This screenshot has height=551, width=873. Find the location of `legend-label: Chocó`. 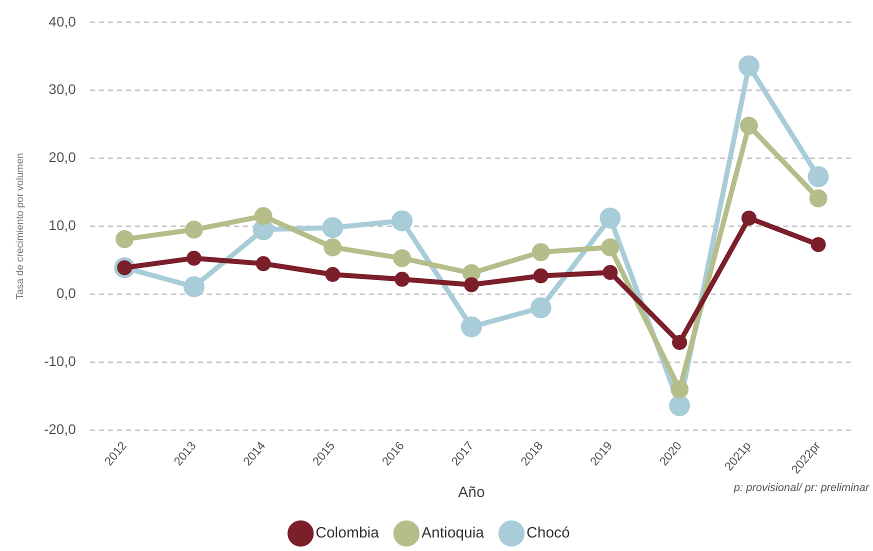

legend-label: Chocó is located at coordinates (548, 533).